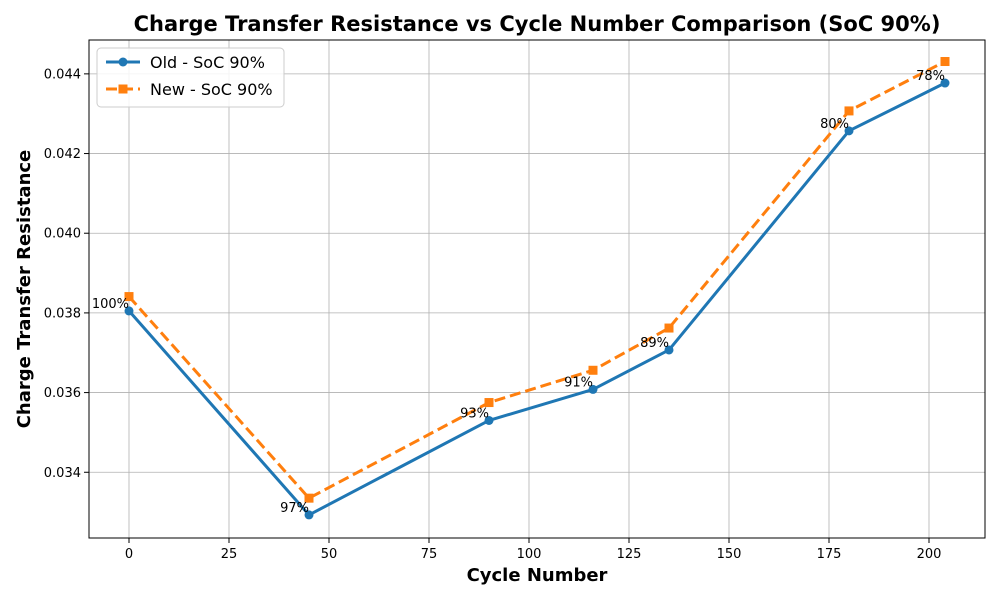 The image size is (1000, 600). Describe the element at coordinates (529, 554) in the screenshot. I see `x-tick-label: 100` at that location.